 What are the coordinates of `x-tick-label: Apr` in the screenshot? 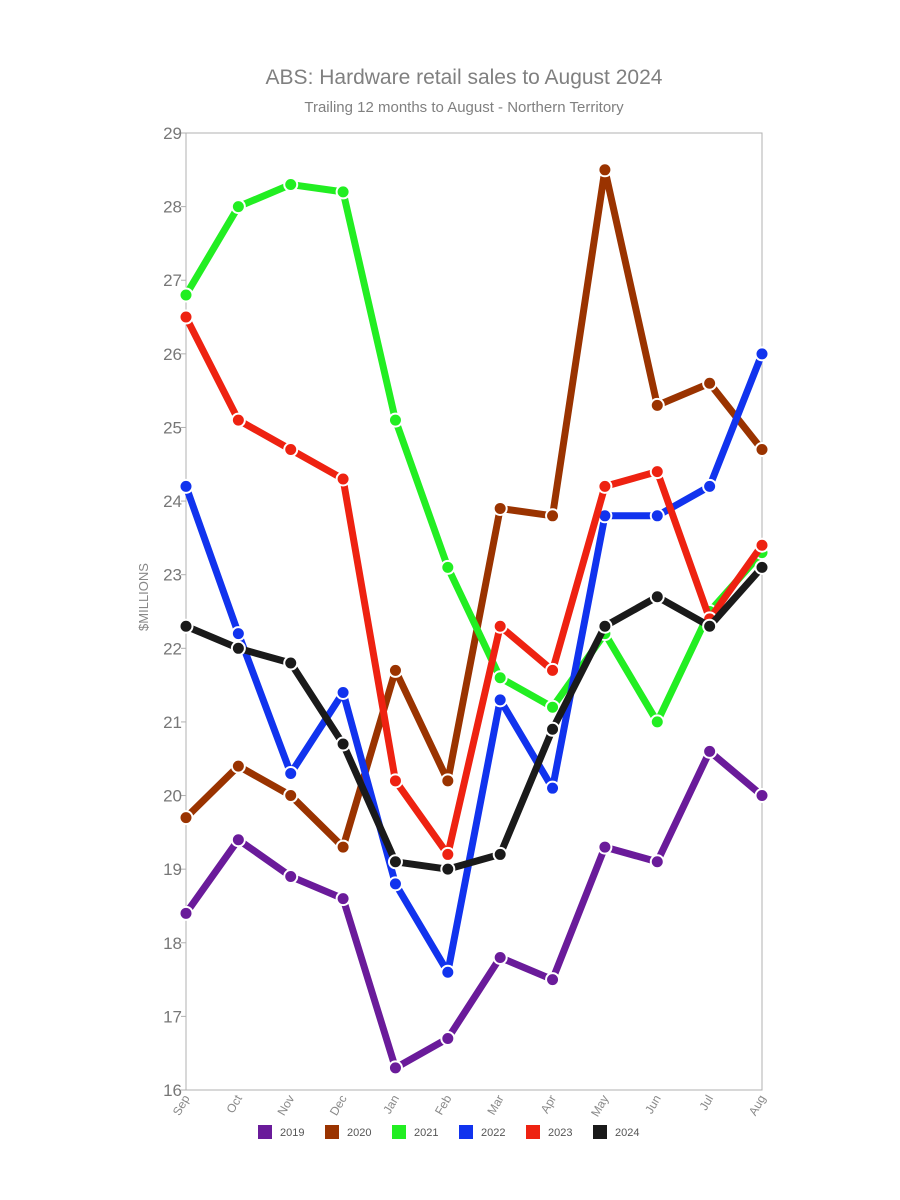 It's located at (548, 1104).